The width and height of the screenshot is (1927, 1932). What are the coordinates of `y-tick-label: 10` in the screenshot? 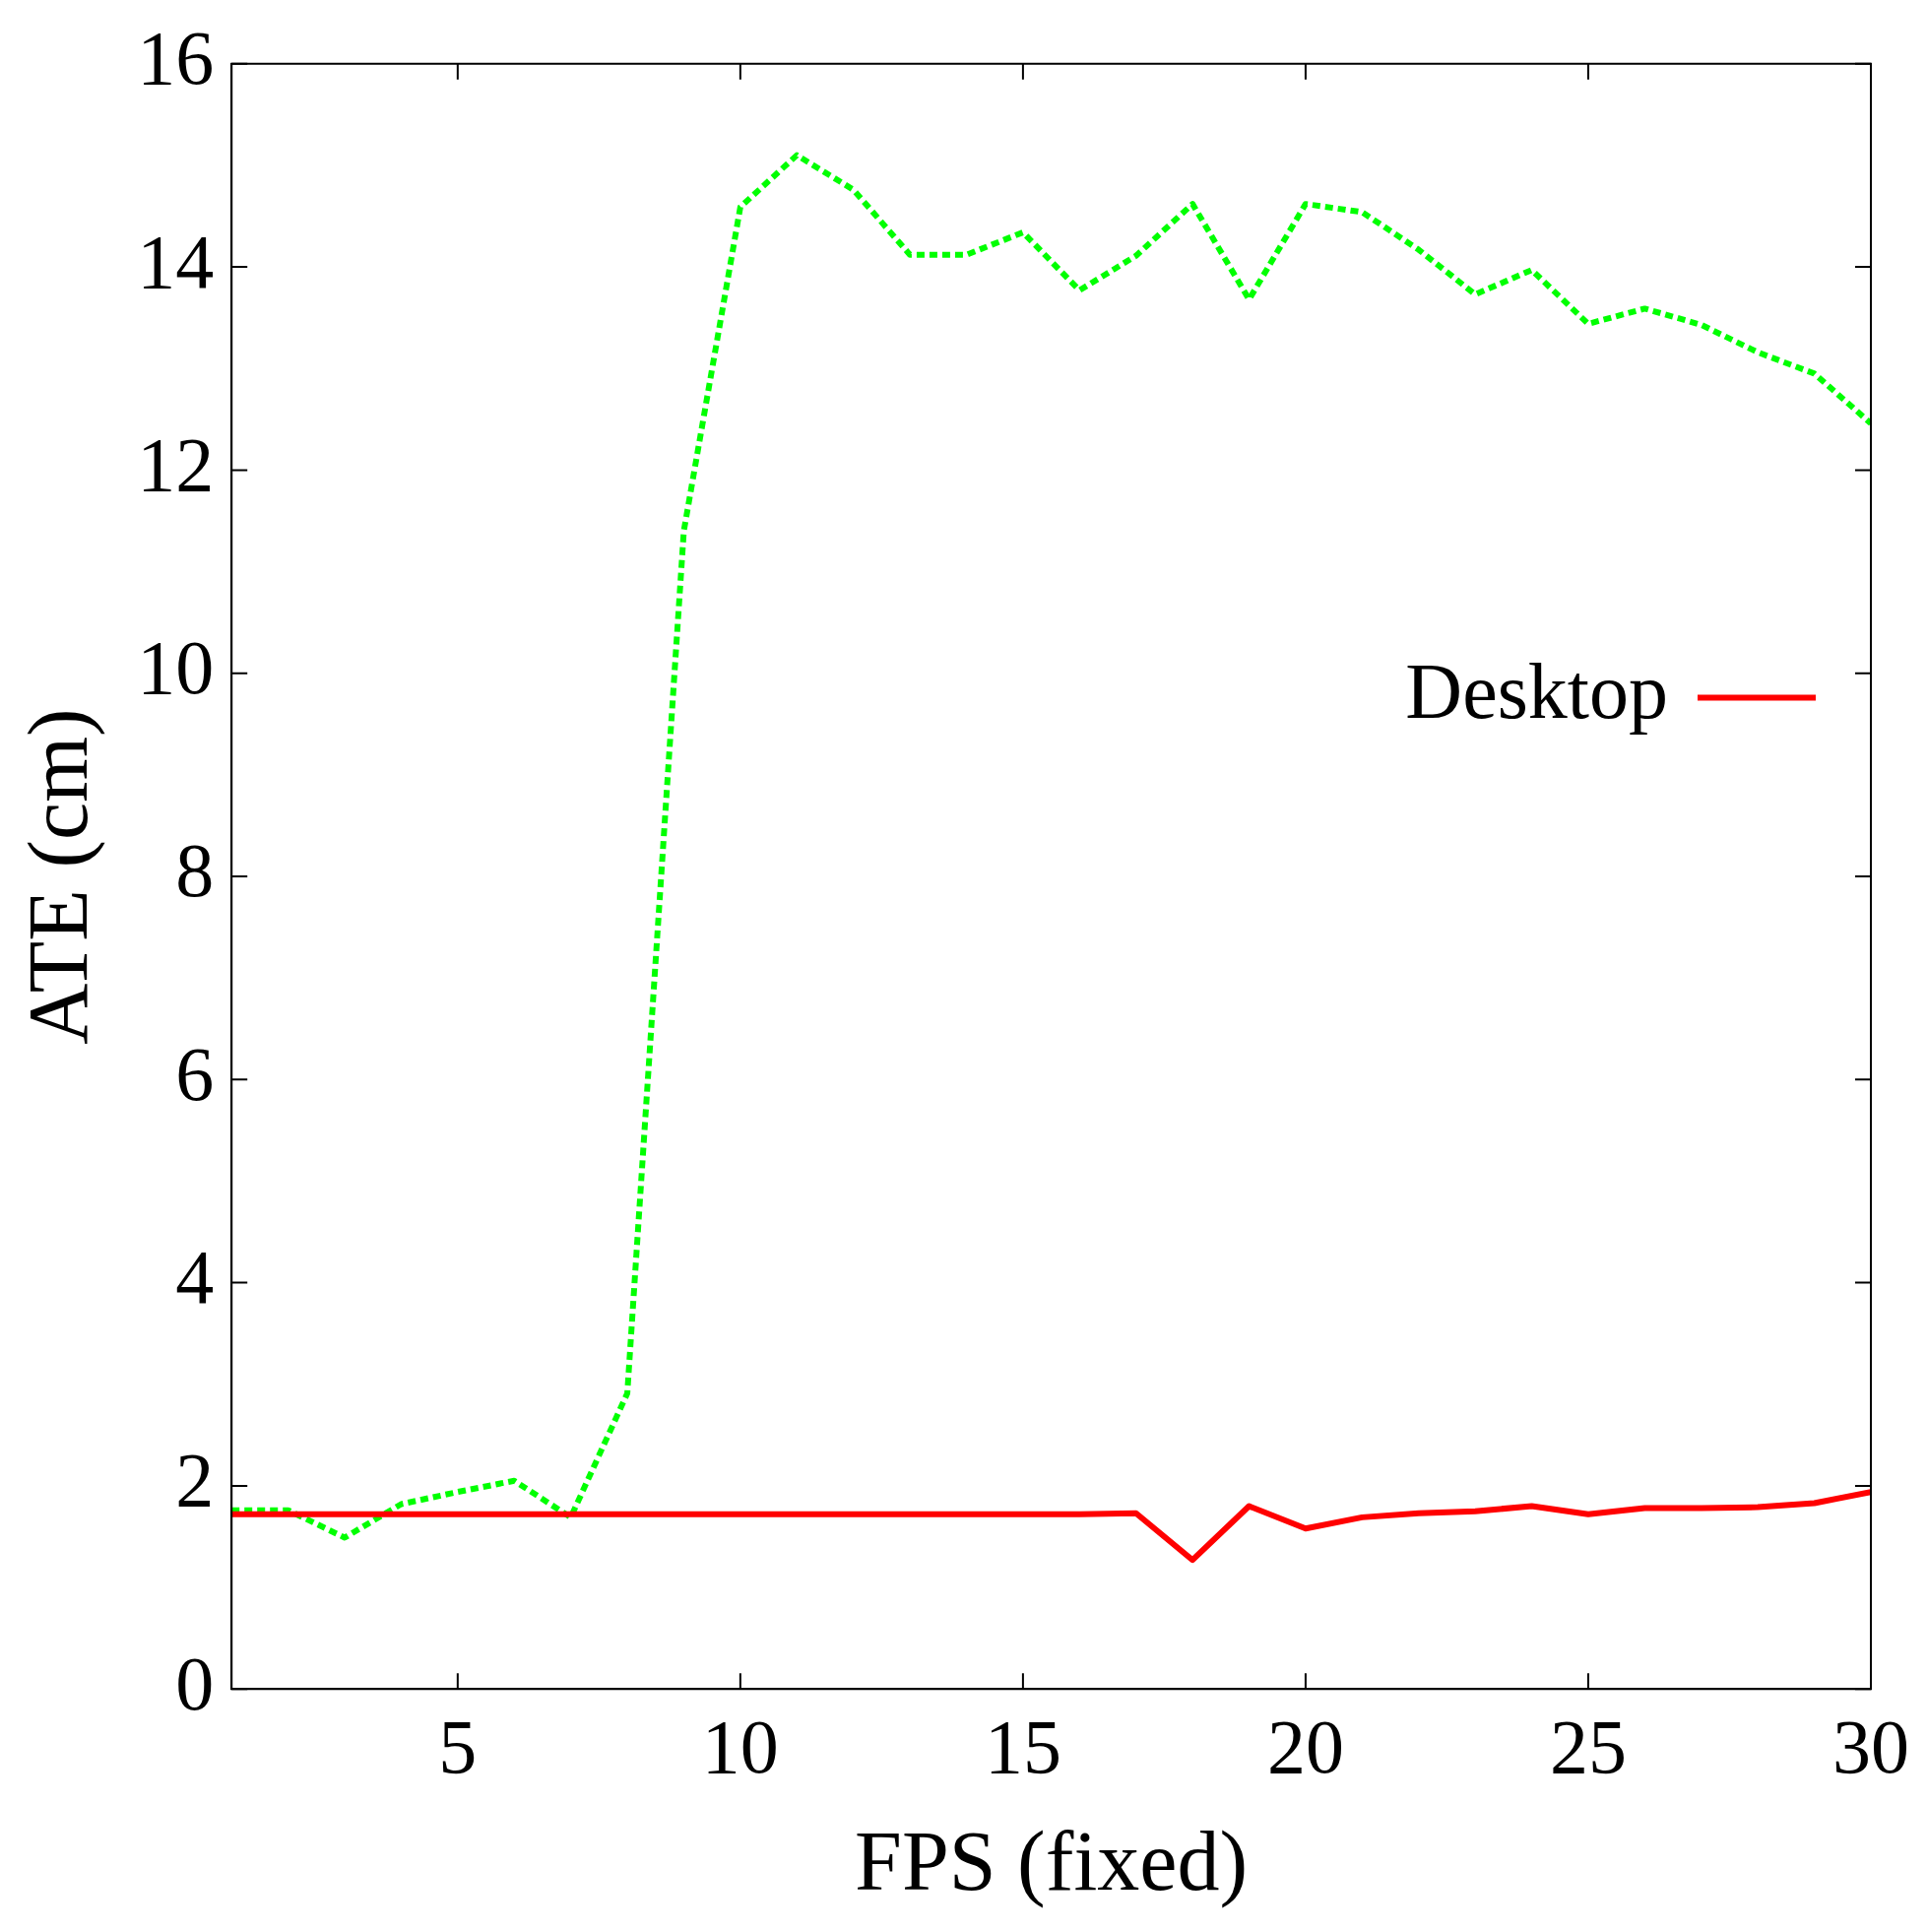 It's located at (176, 667).